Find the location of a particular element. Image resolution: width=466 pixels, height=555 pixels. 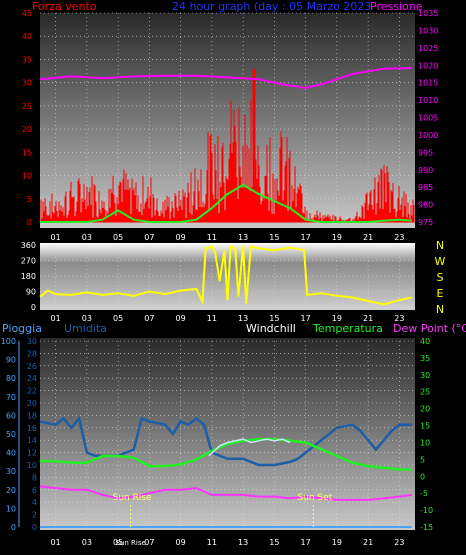

wind-average-series is located at coordinates (226, 203).